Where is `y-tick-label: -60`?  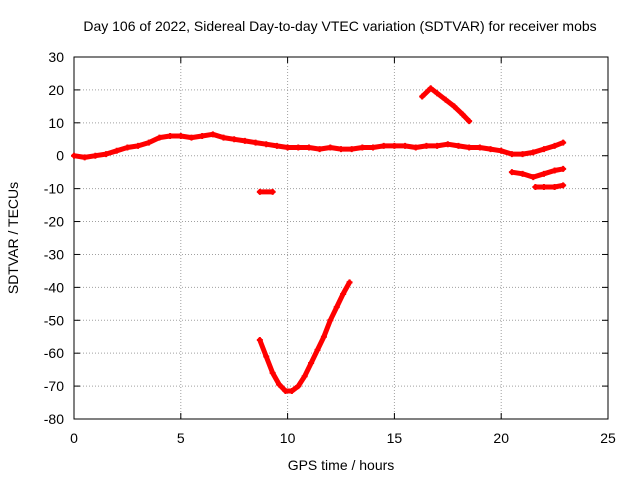
y-tick-label: -60 is located at coordinates (54, 353).